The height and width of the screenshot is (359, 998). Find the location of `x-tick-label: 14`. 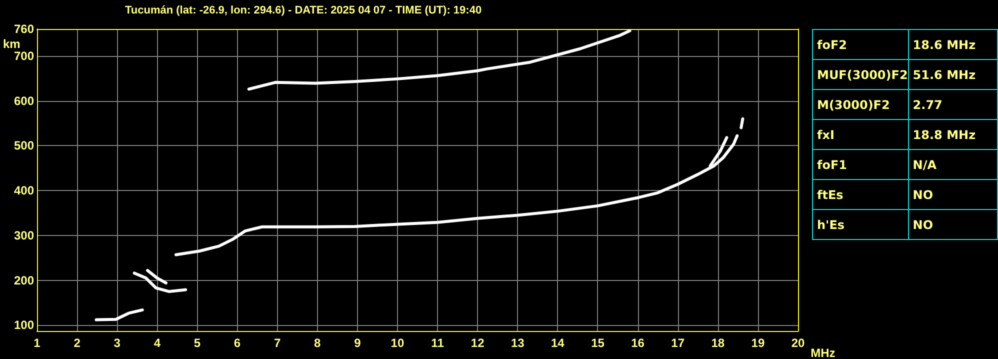

x-tick-label: 14 is located at coordinates (558, 343).